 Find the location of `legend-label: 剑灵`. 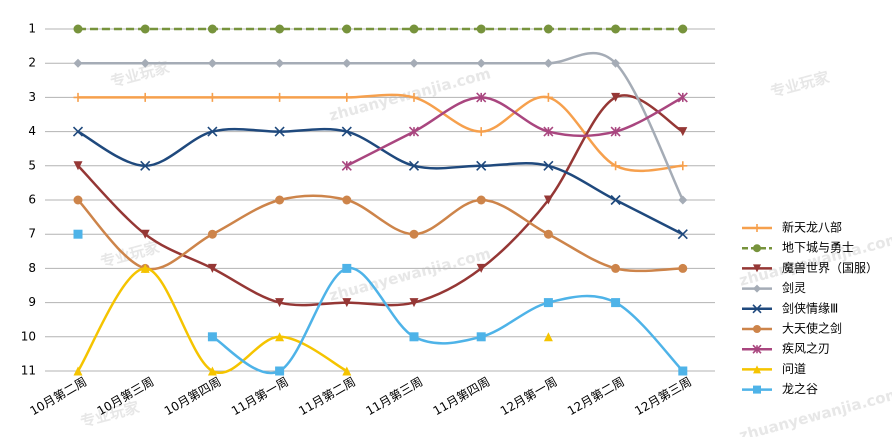

legend-label: 剑灵 is located at coordinates (794, 287).